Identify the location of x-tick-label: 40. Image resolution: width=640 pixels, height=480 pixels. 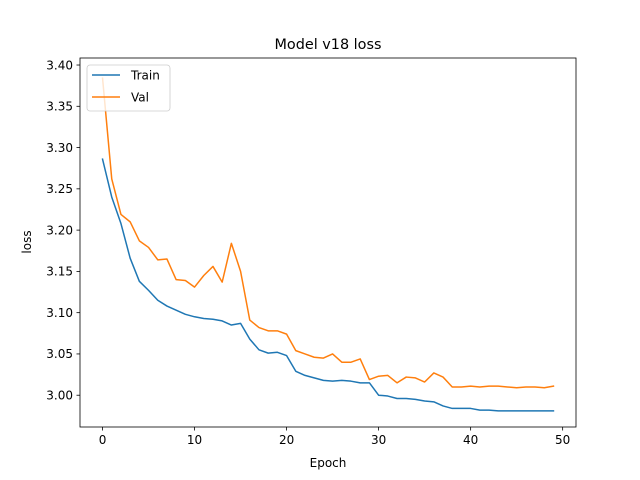
(470, 440).